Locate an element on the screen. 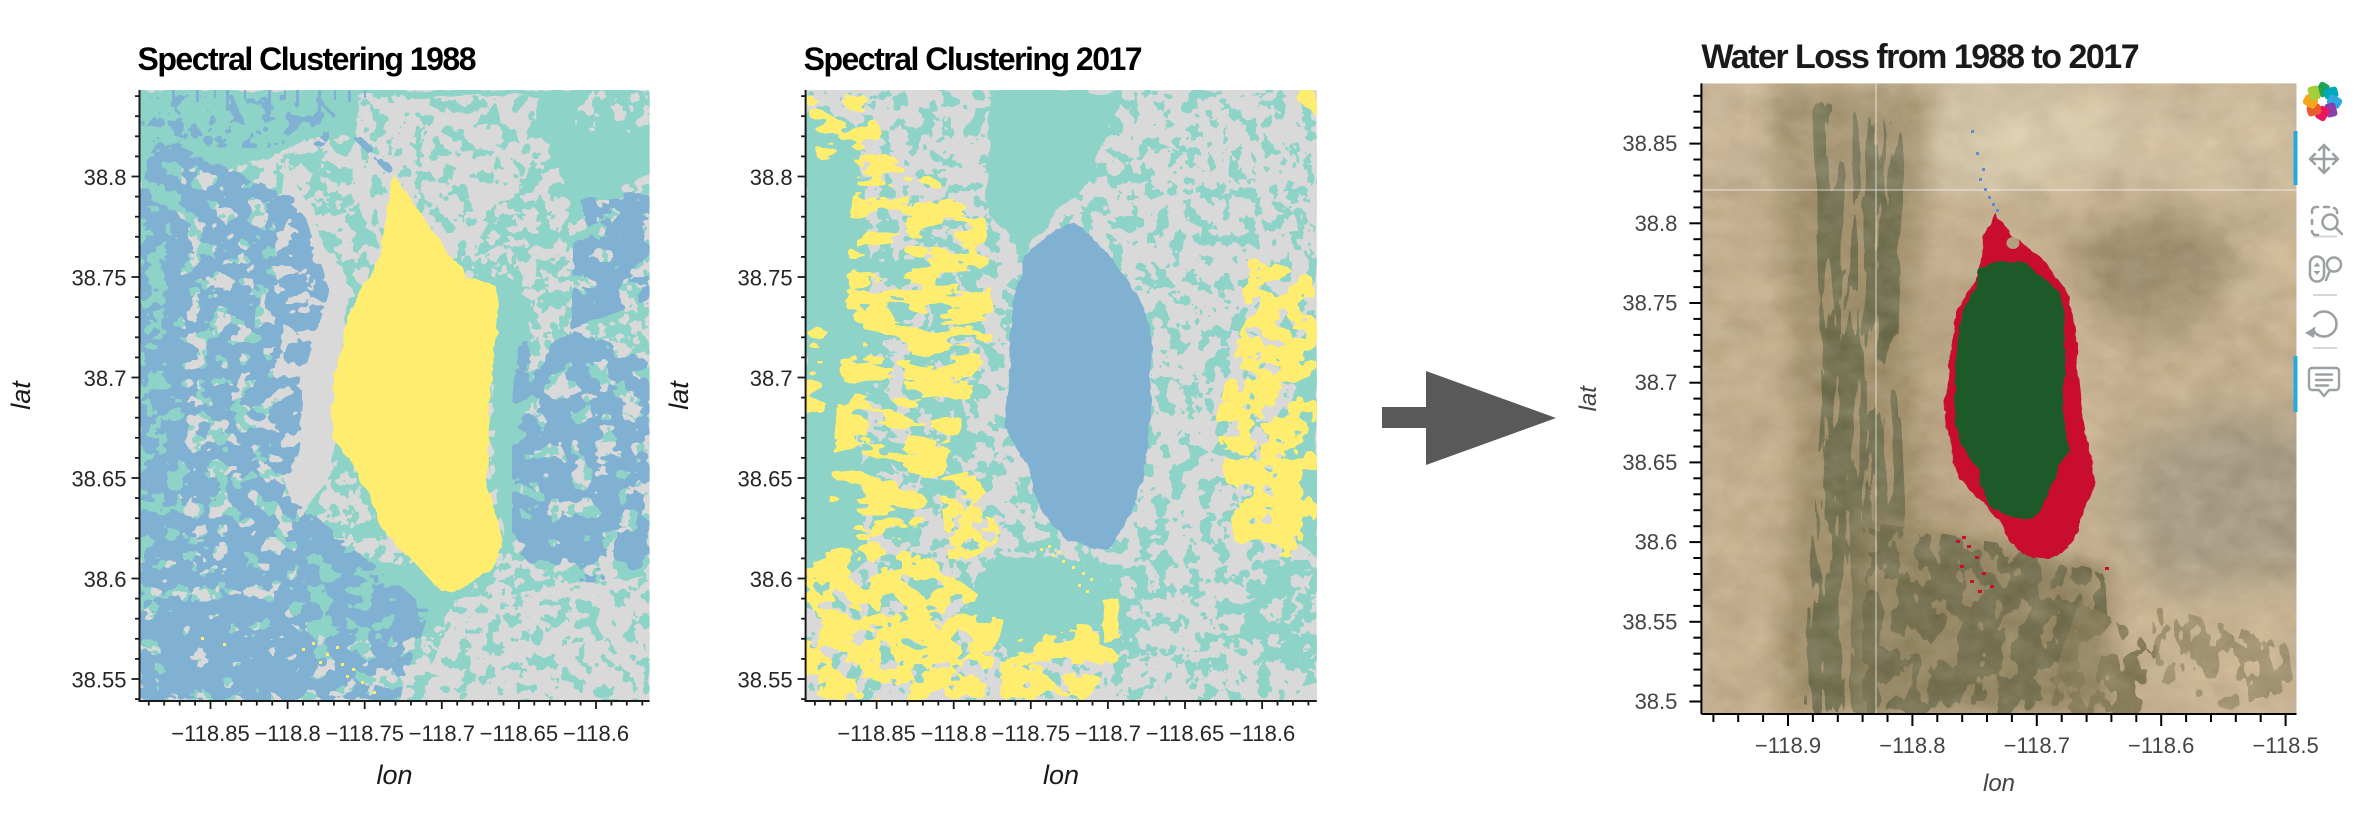  svg-text: 38.85 is located at coordinates (1649, 143).